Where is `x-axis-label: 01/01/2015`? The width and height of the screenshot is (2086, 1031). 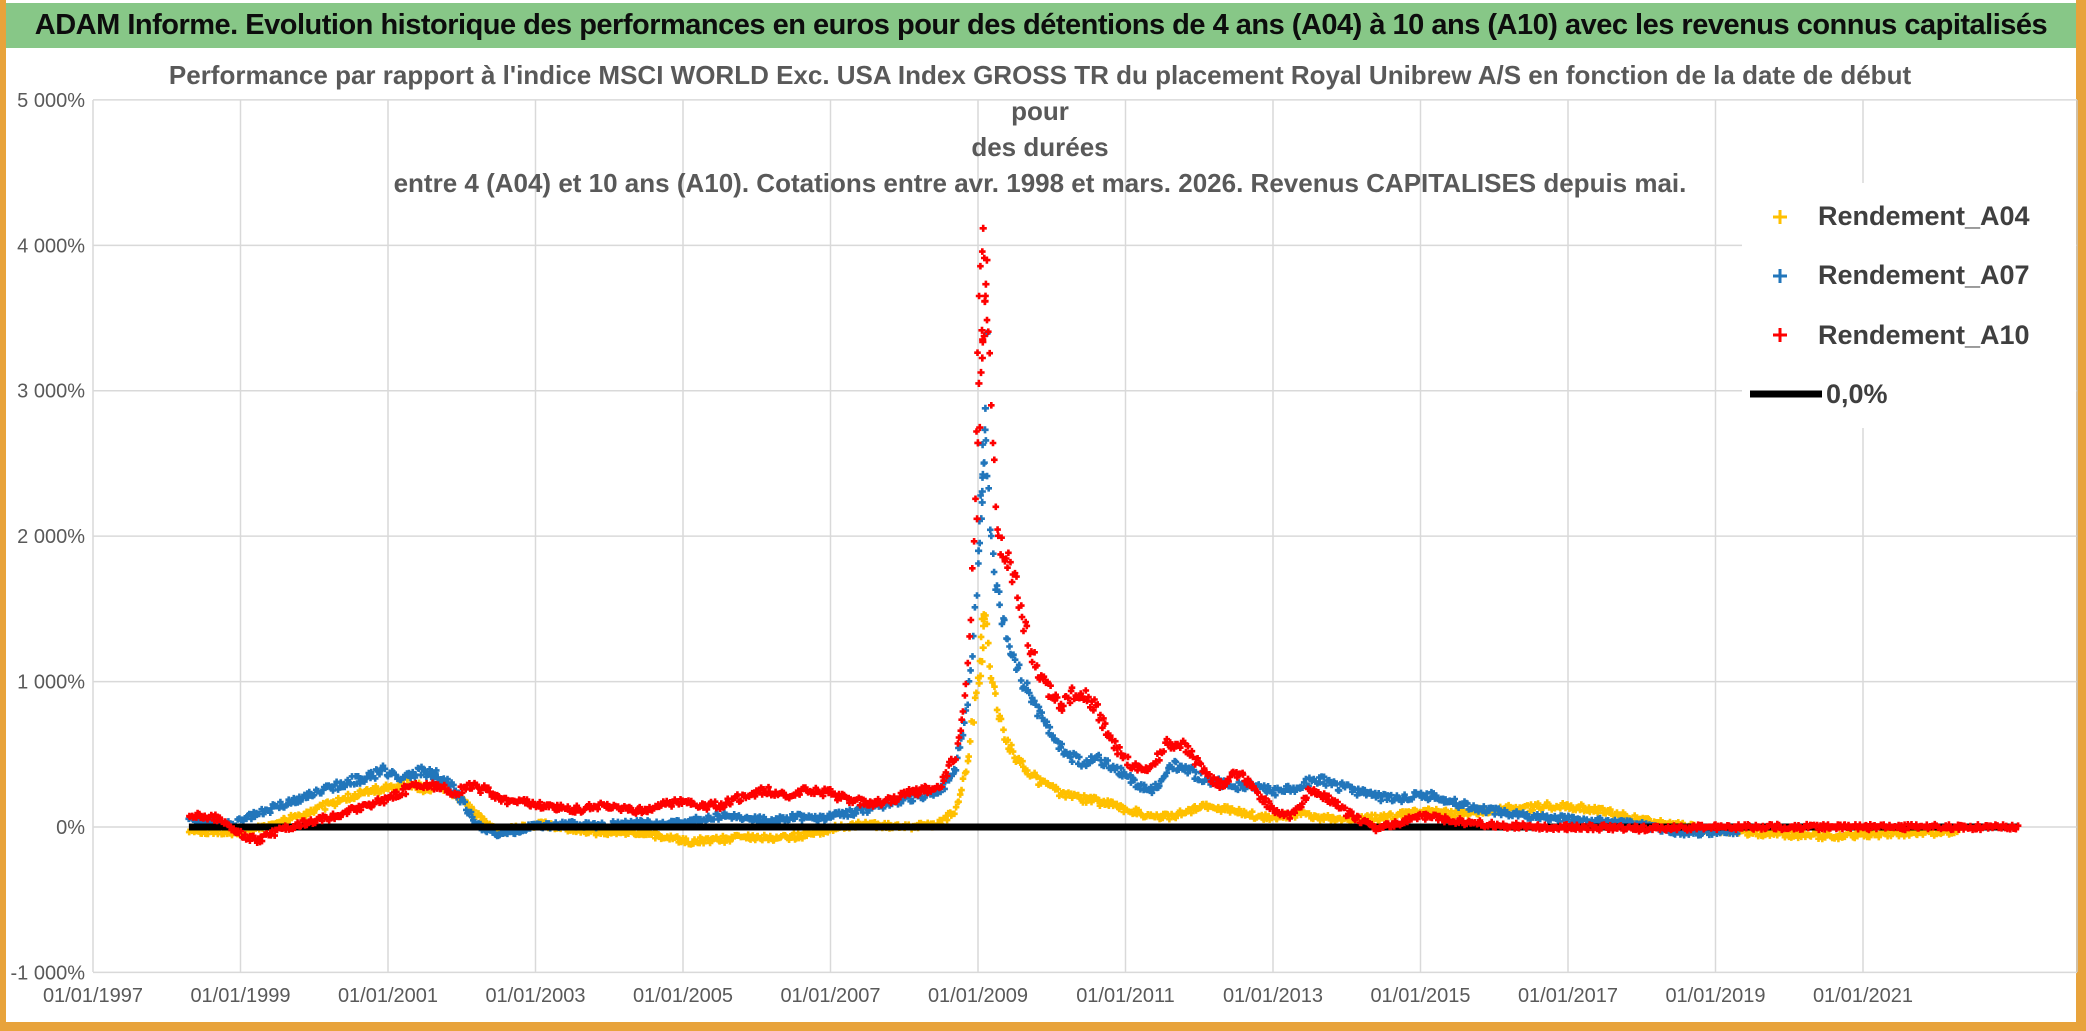
x-axis-label: 01/01/2015 is located at coordinates (1420, 996).